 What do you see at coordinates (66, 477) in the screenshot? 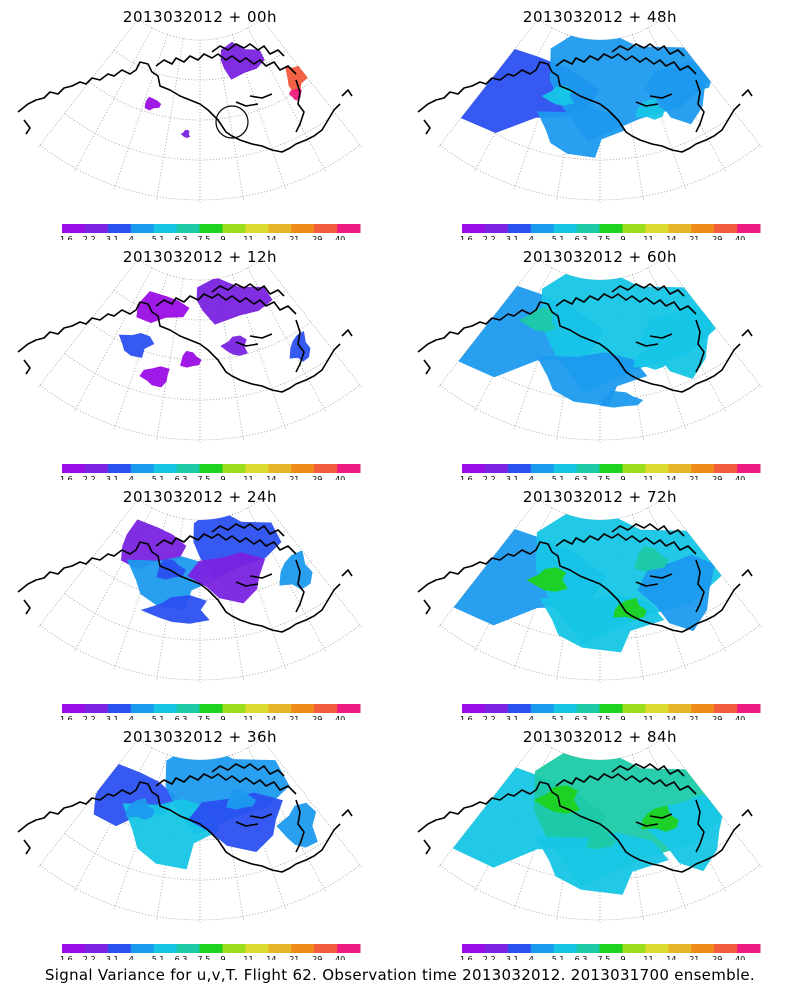
I see `colorbar-label: 1.6` at bounding box center [66, 477].